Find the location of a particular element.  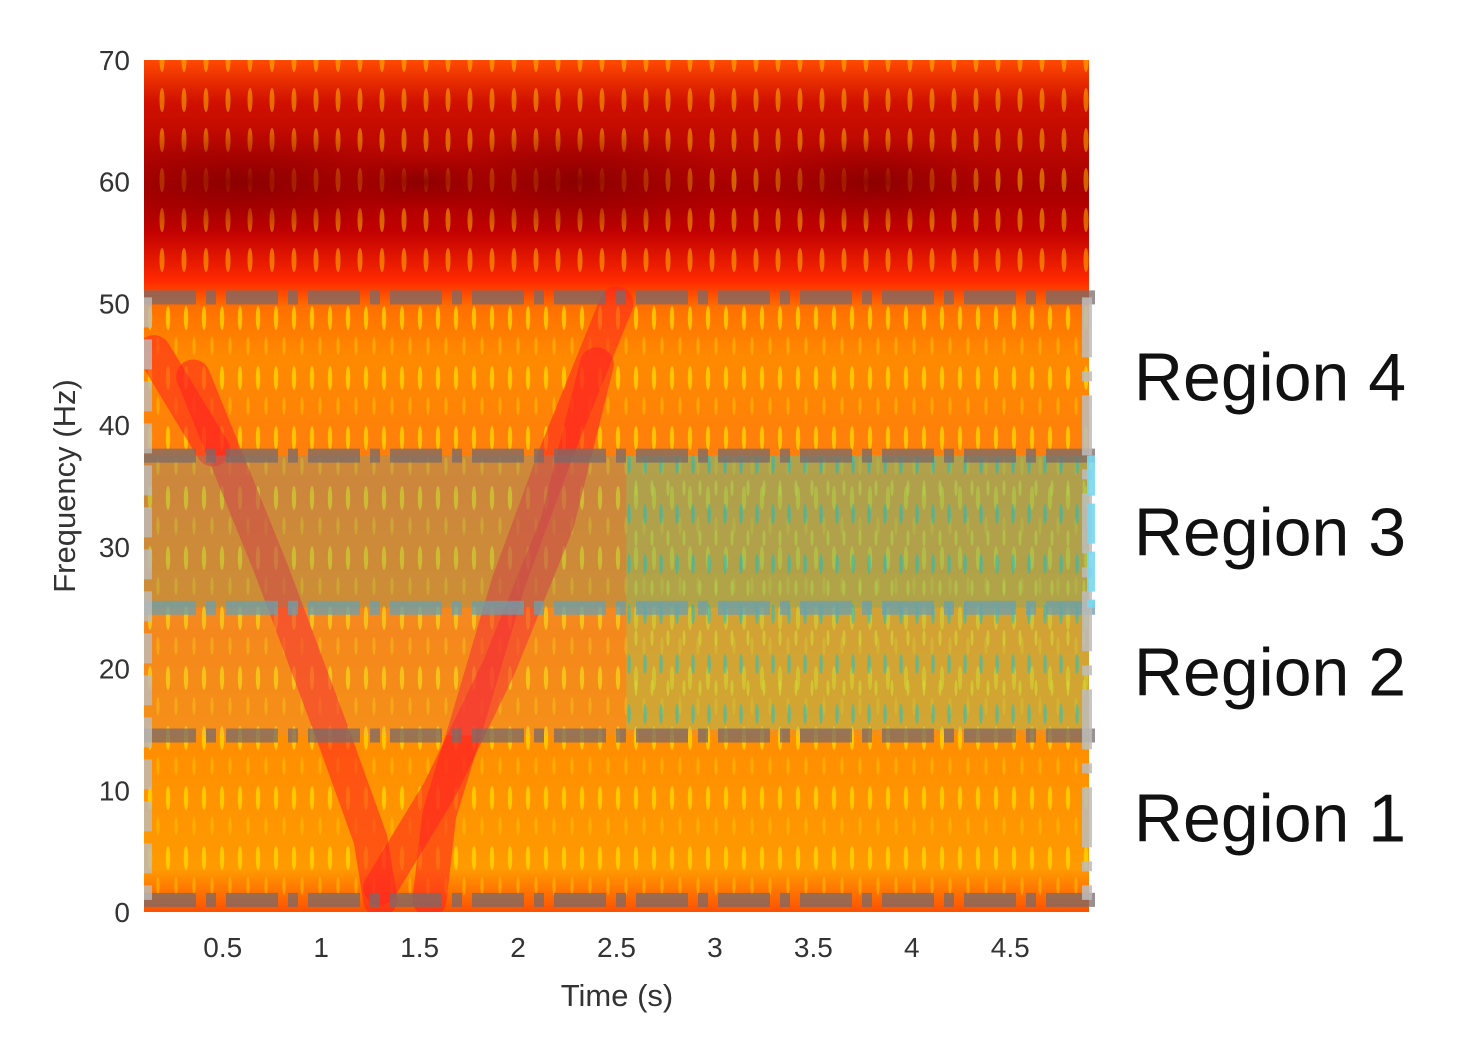

region-label-1: Region 1 is located at coordinates (1270, 819).